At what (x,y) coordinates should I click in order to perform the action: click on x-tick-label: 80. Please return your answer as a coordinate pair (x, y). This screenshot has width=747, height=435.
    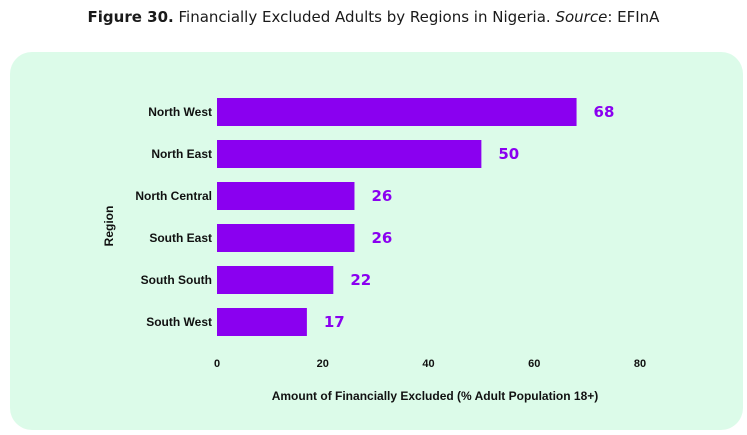
    Looking at the image, I should click on (640, 364).